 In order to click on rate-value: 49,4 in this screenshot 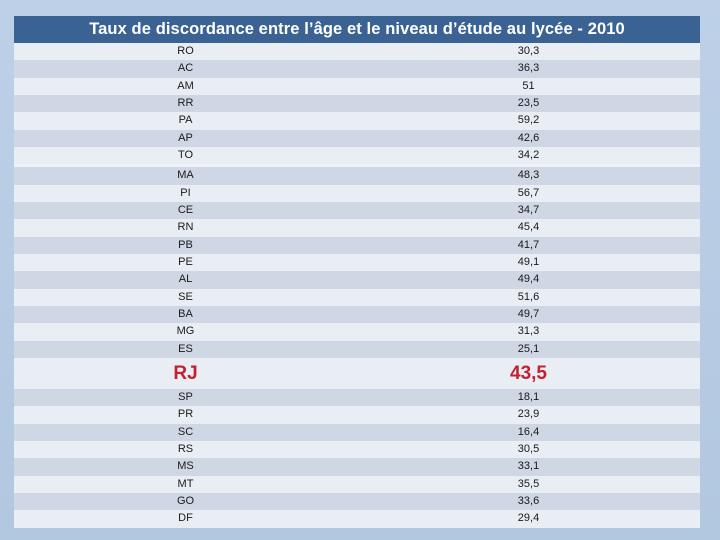, I will do `click(528, 279)`.